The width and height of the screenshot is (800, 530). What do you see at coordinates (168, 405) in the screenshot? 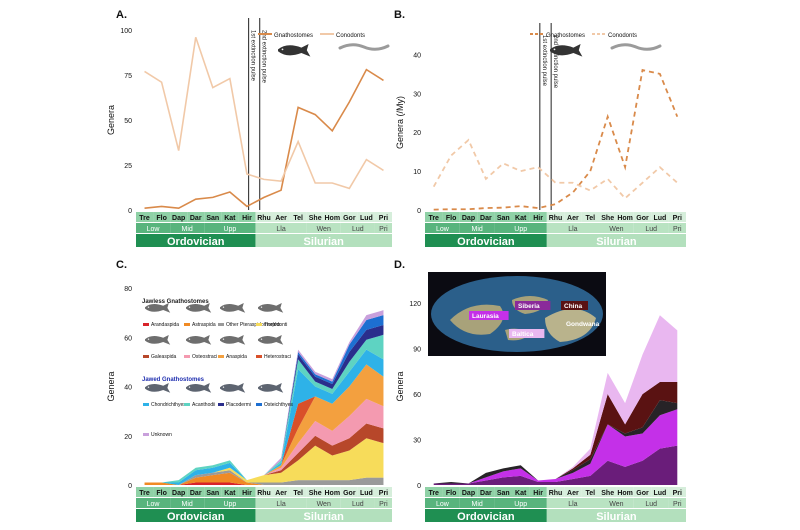
I see `legend-label: Chondrichthyes` at bounding box center [168, 405].